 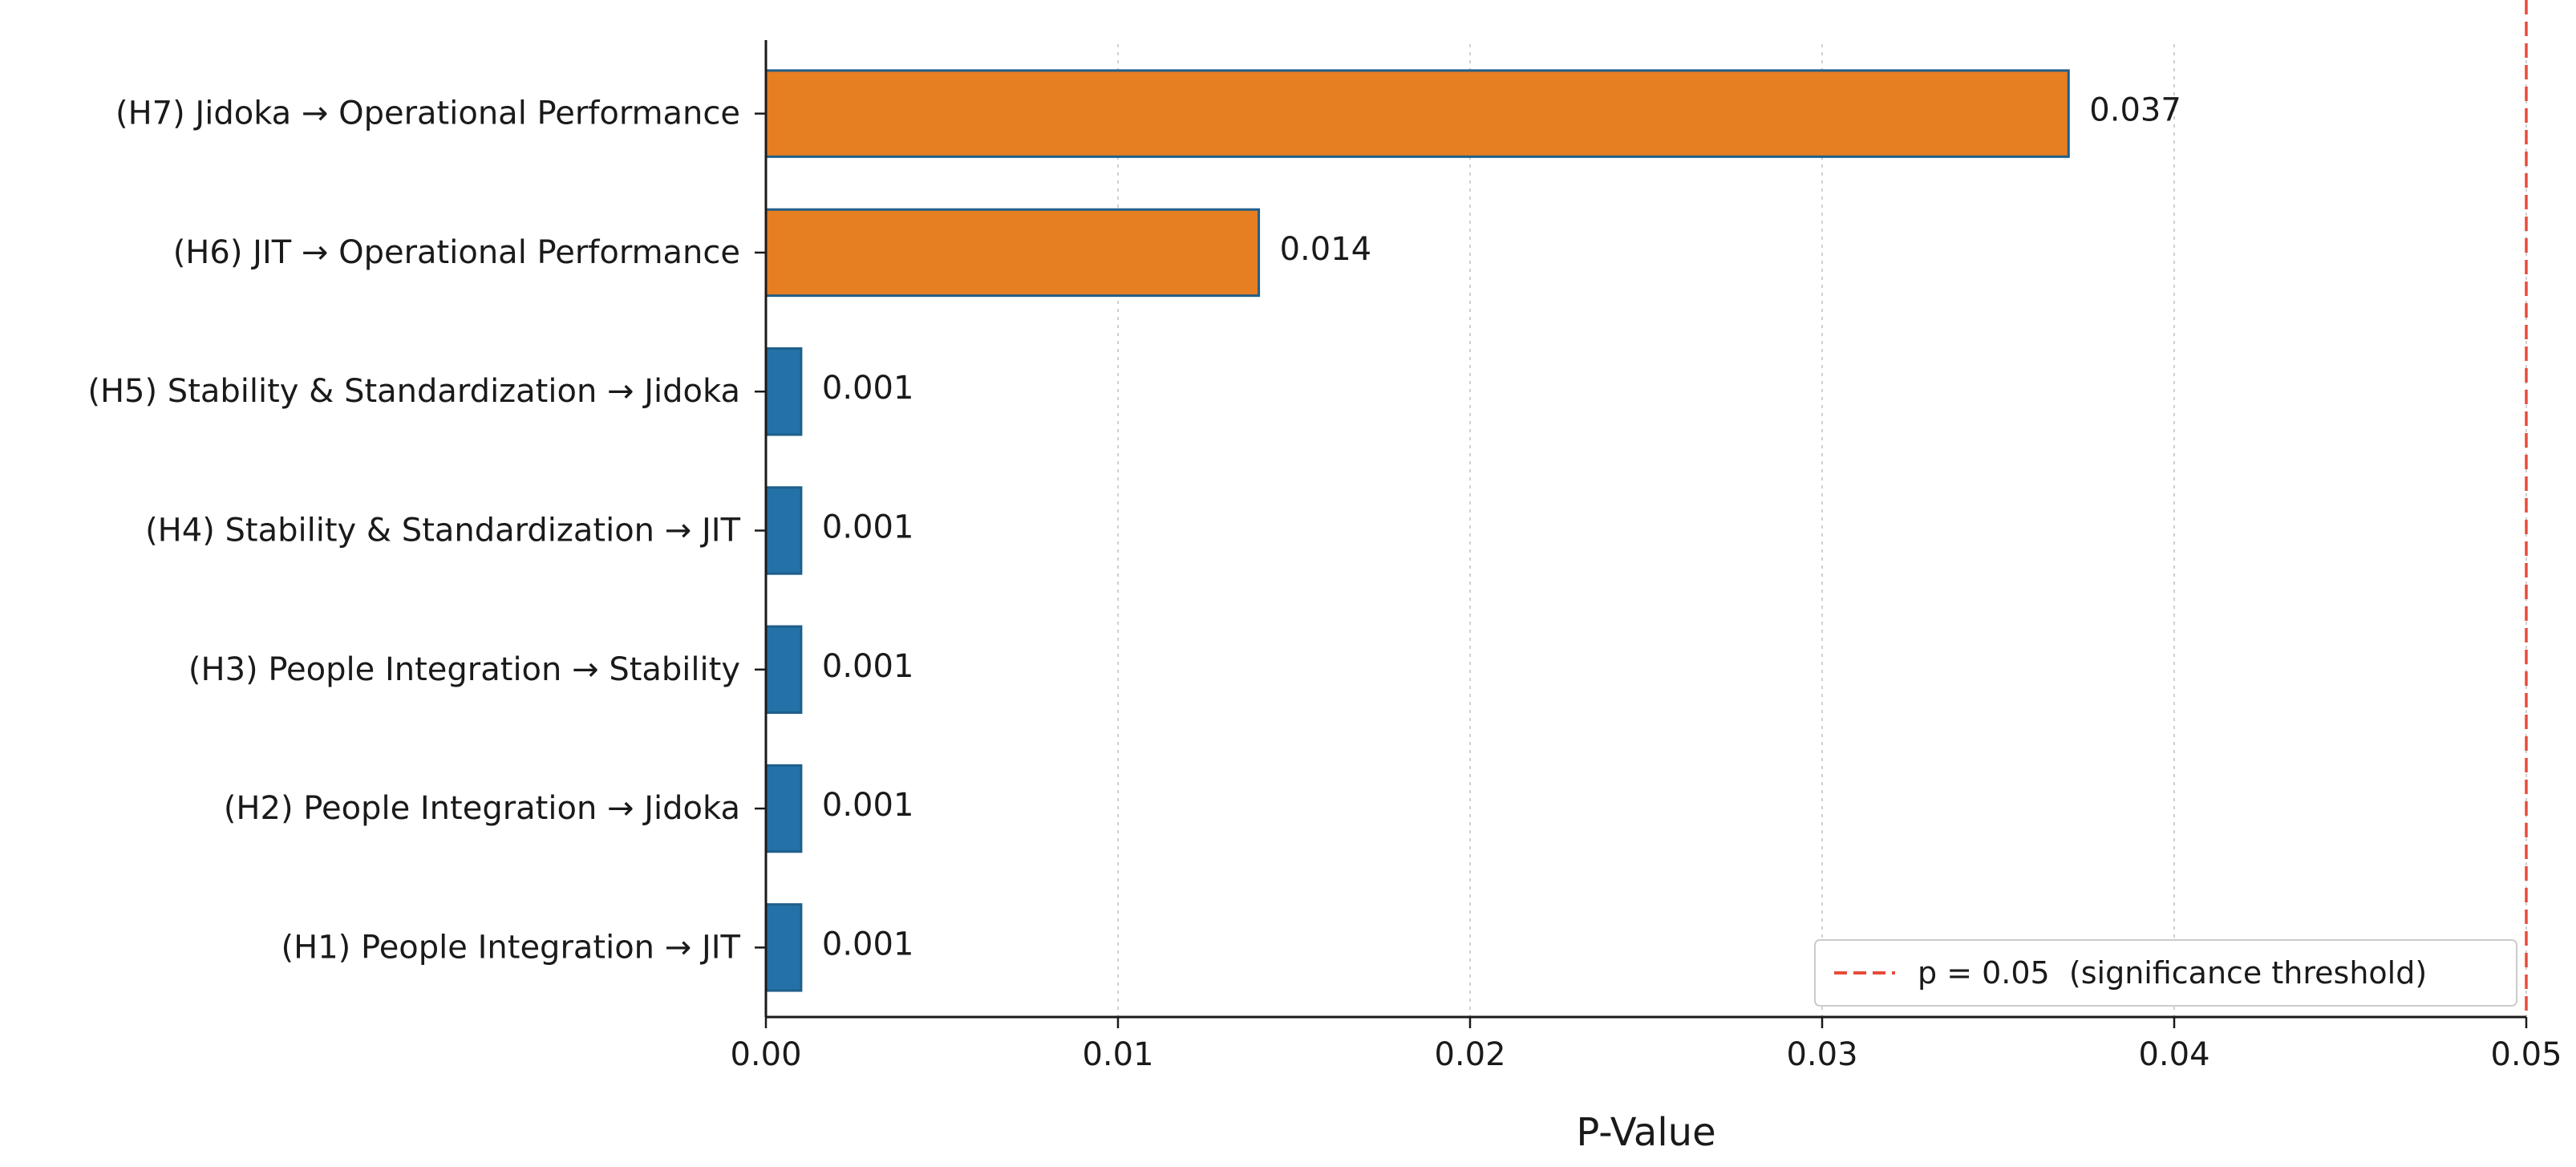 What do you see at coordinates (464, 669) in the screenshot?
I see `category-label-h3: (H3) People Integration → Stability` at bounding box center [464, 669].